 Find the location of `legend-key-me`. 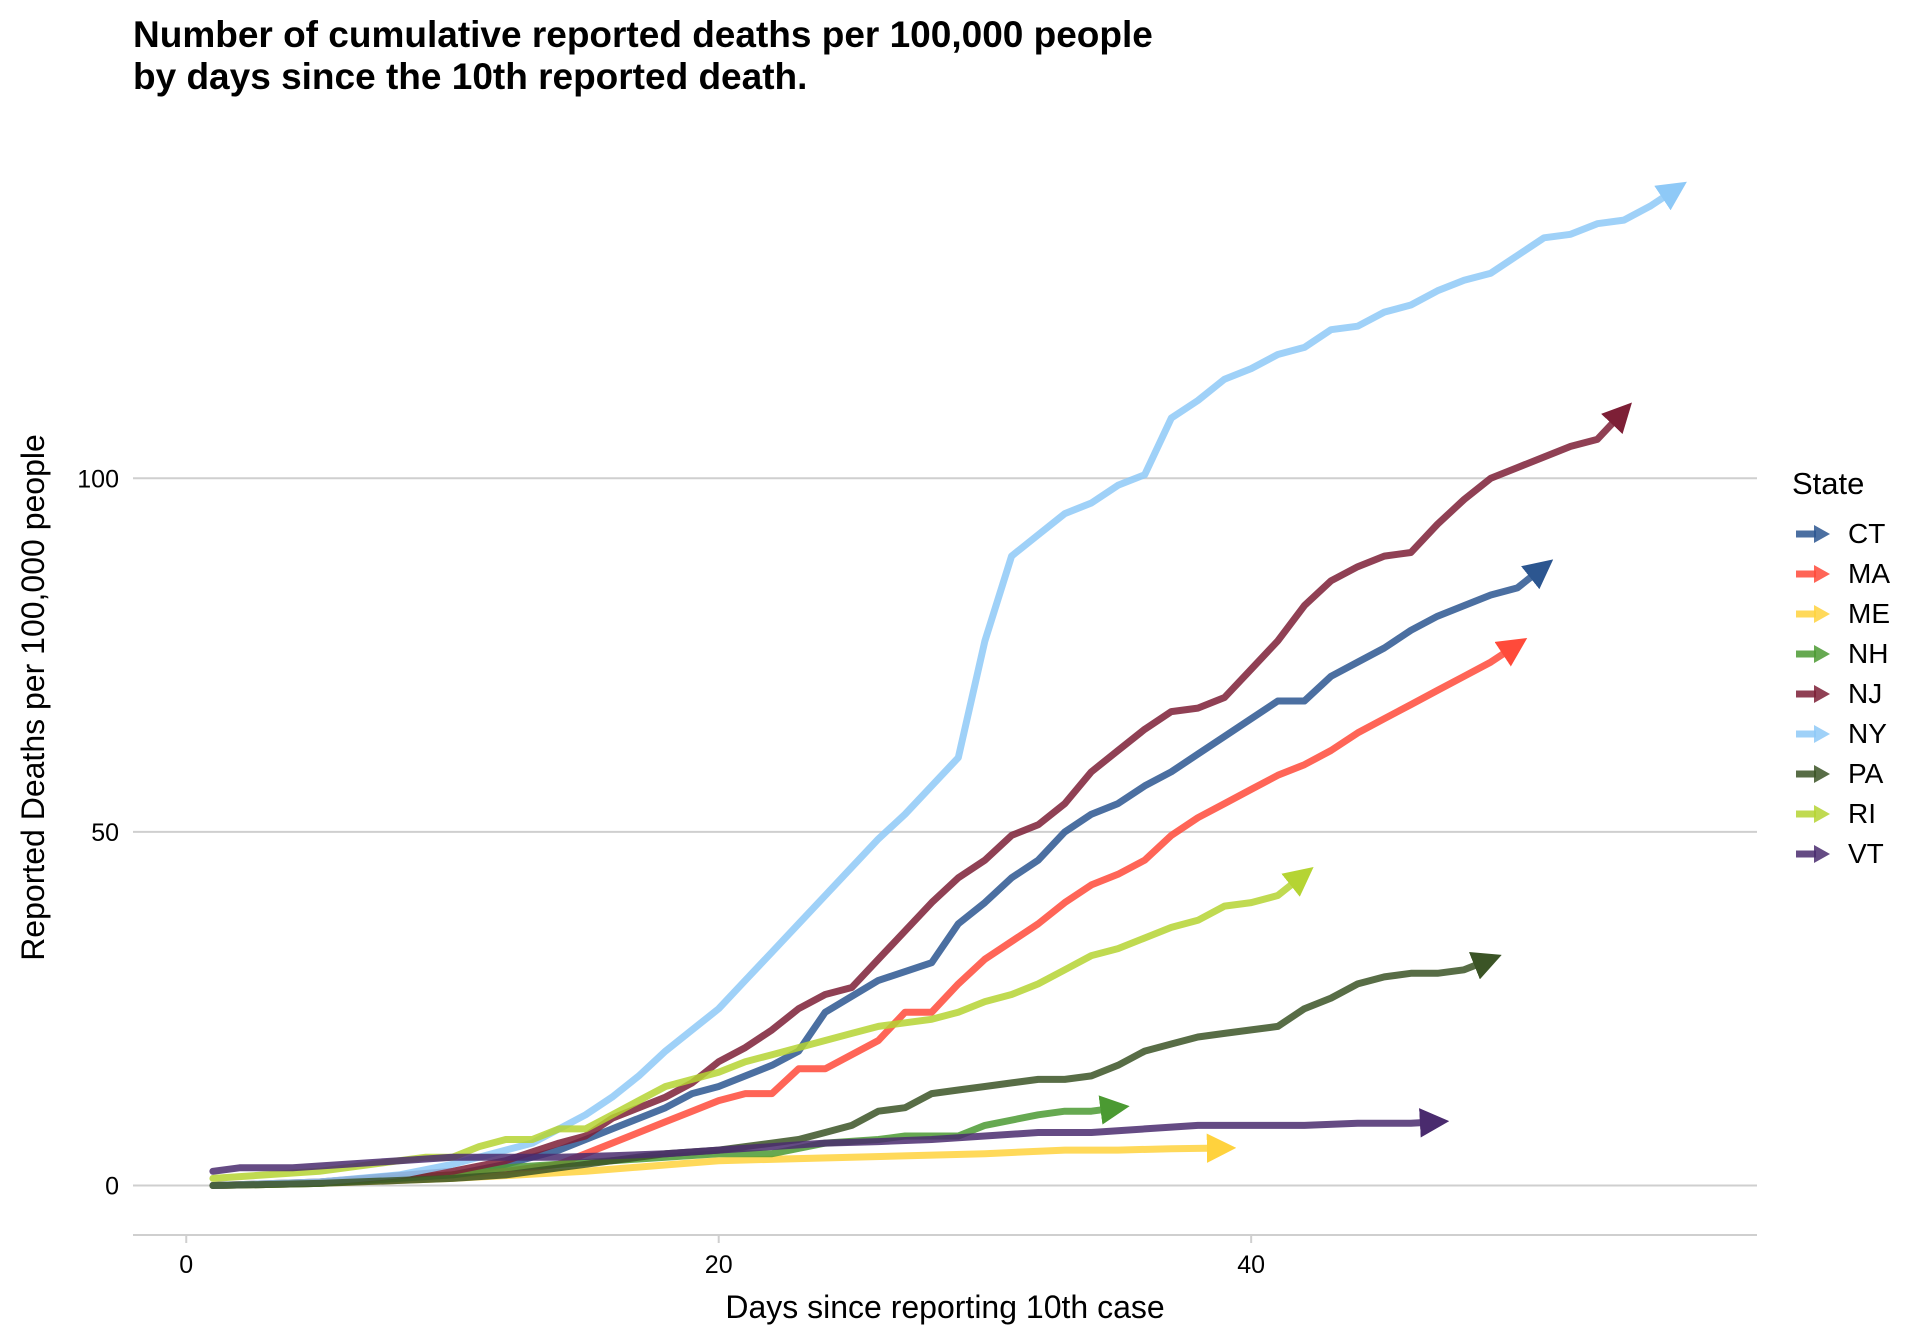

legend-key-me is located at coordinates (1813, 614).